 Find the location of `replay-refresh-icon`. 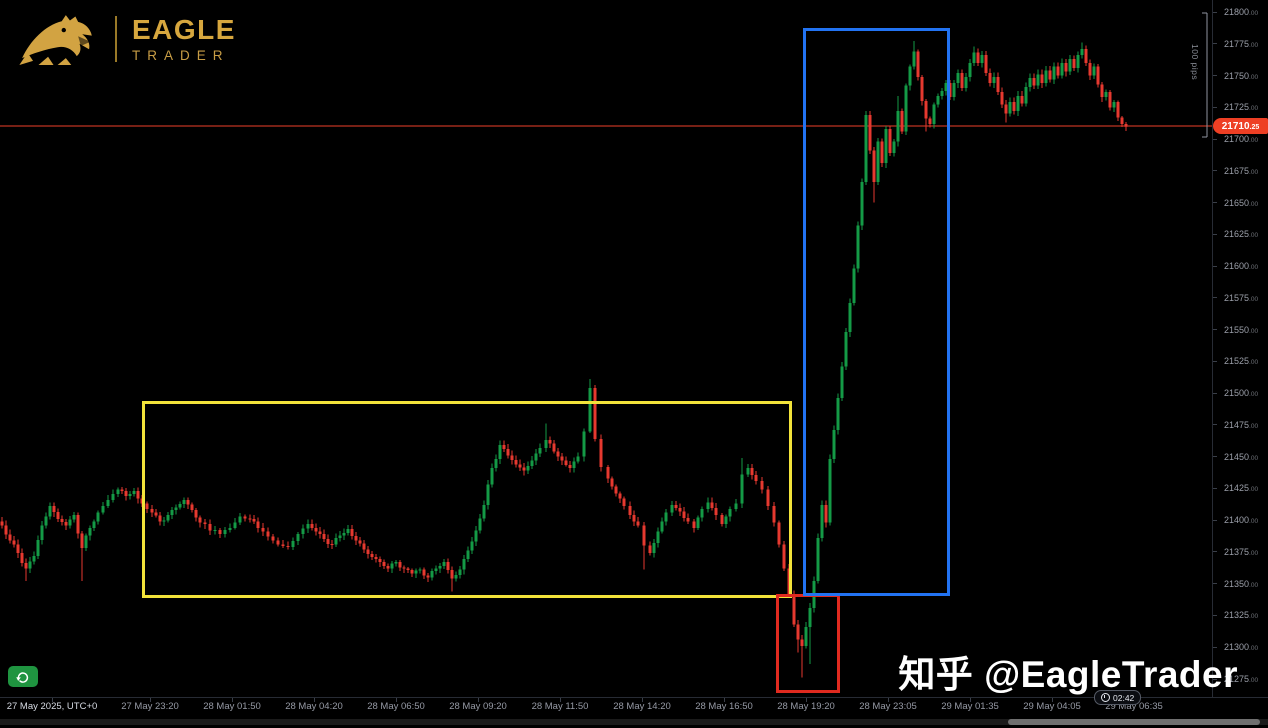

replay-refresh-icon is located at coordinates (22, 677).